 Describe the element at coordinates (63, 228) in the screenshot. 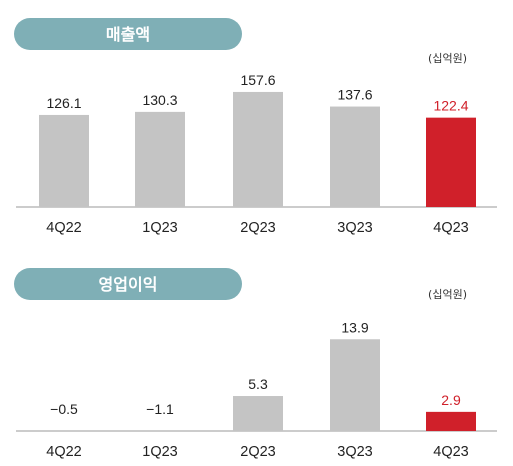

I see `revenue-category-label-4Q22: 4Q22` at that location.